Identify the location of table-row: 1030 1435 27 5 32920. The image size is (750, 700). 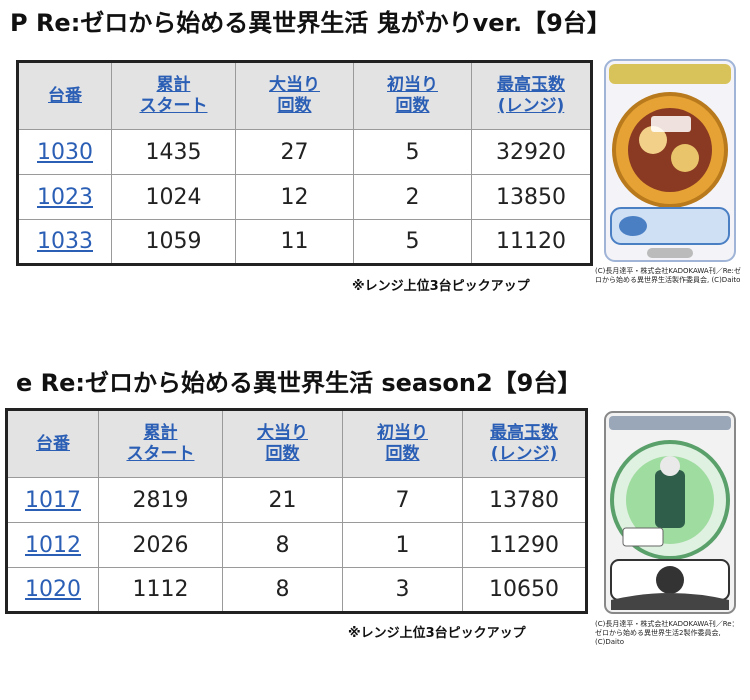
(304, 152).